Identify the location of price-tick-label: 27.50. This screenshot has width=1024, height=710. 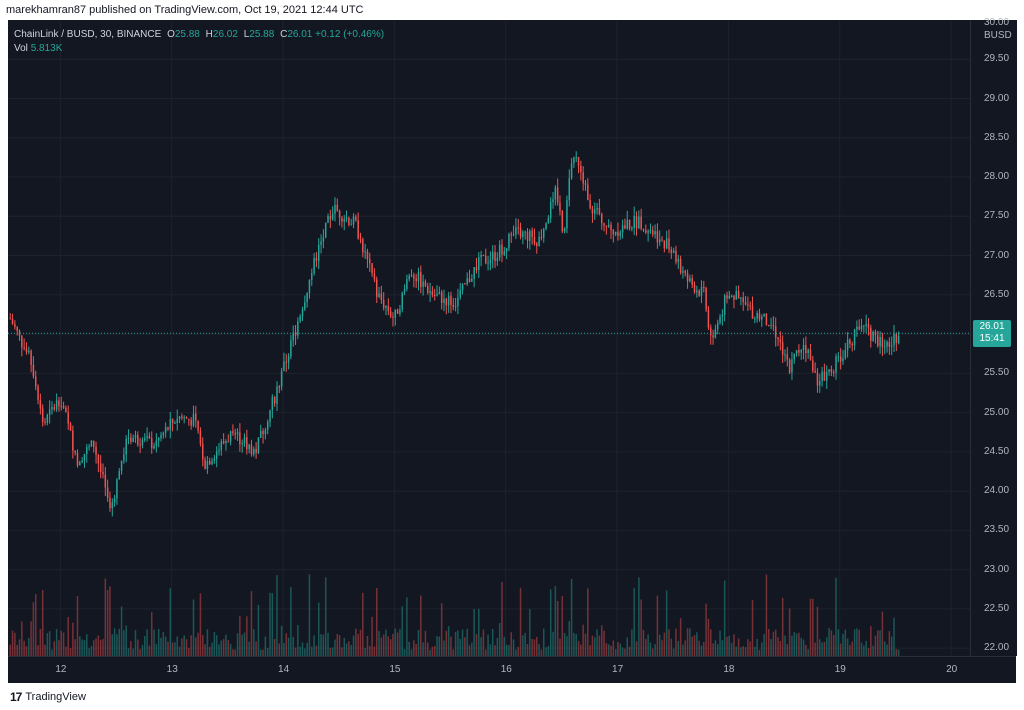
(997, 216).